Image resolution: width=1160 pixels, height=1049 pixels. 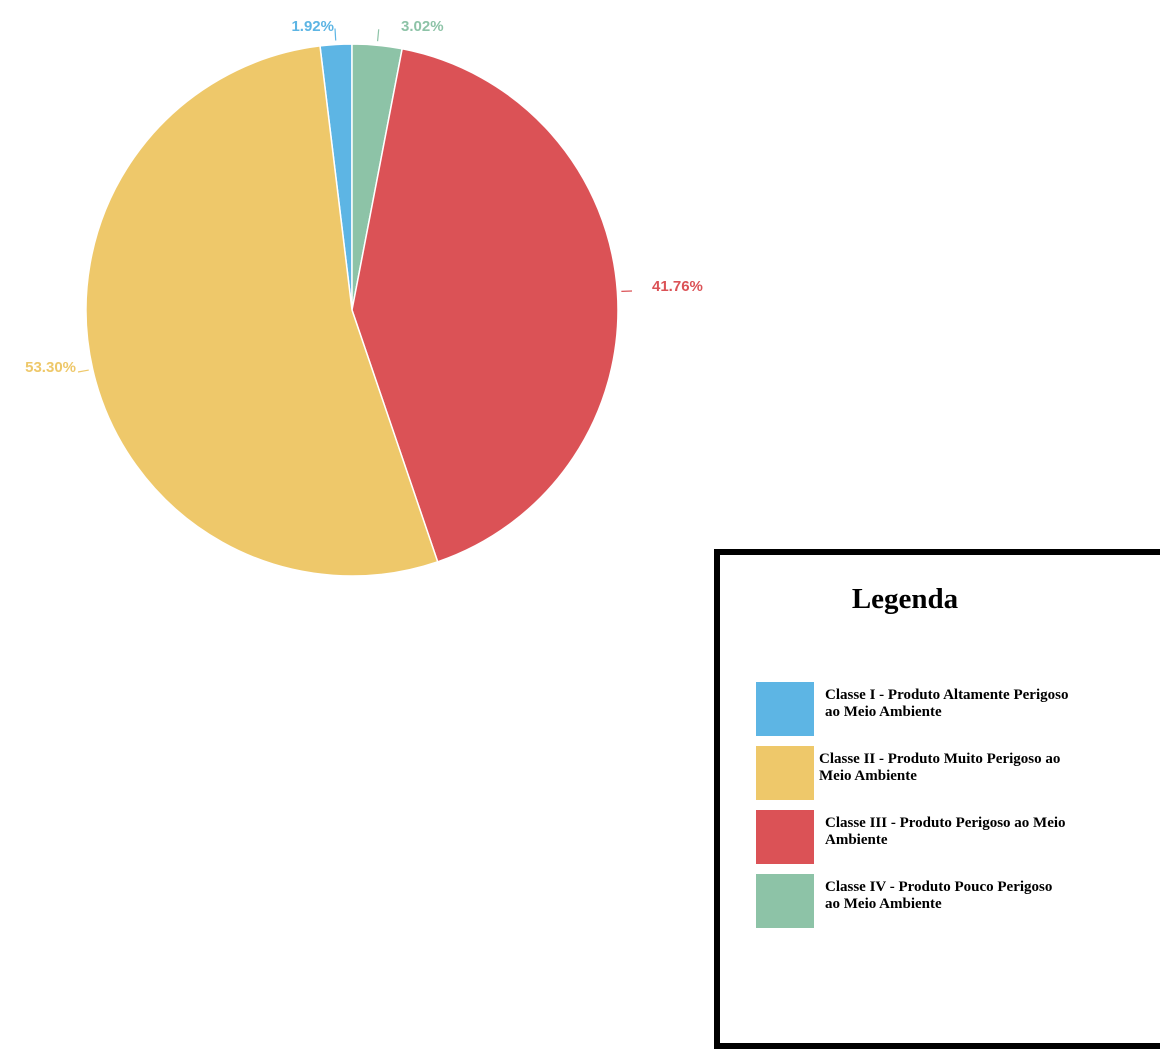 What do you see at coordinates (785, 773) in the screenshot?
I see `legend-swatch-classe-ii` at bounding box center [785, 773].